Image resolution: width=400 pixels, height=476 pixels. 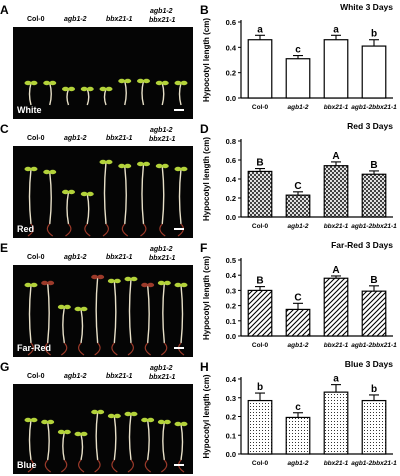 What do you see at coordinates (103, 192) in the screenshot?
I see `seedling-photo-red: Red` at bounding box center [103, 192].